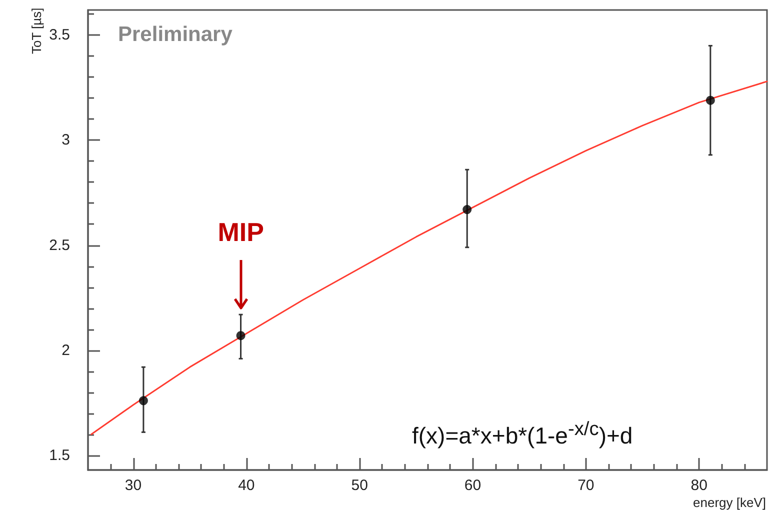  Describe the element at coordinates (59, 455) in the screenshot. I see `y-tick-label: 1.5` at that location.